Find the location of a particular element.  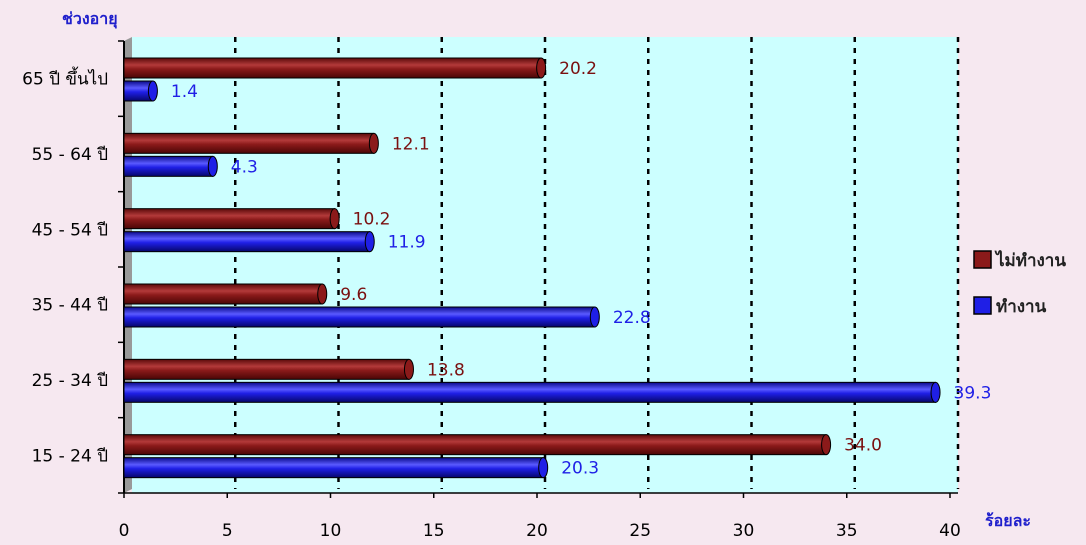

category-label: 25 - 34 ปี is located at coordinates (70, 381).